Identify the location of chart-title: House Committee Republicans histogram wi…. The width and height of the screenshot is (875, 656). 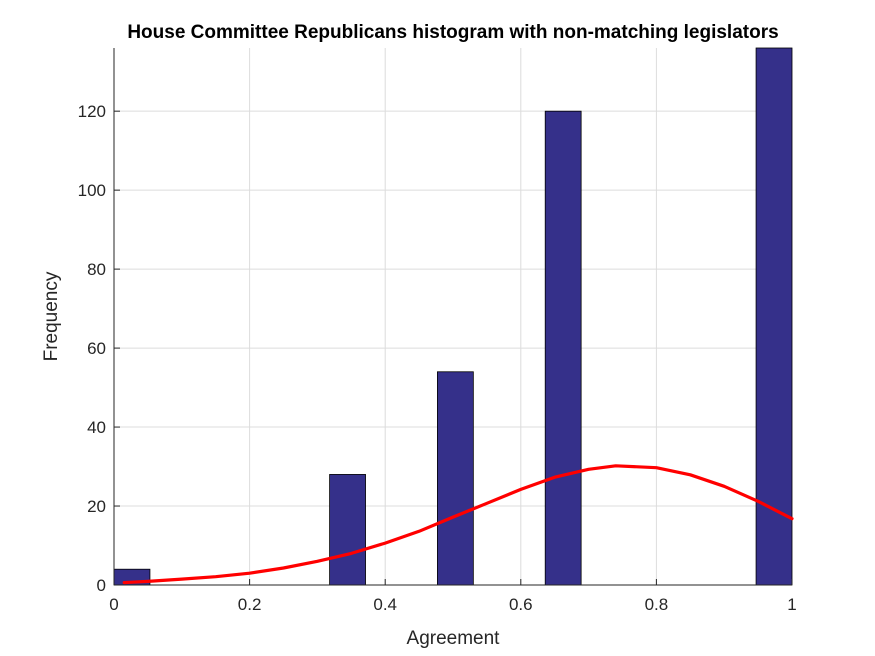
(452, 32).